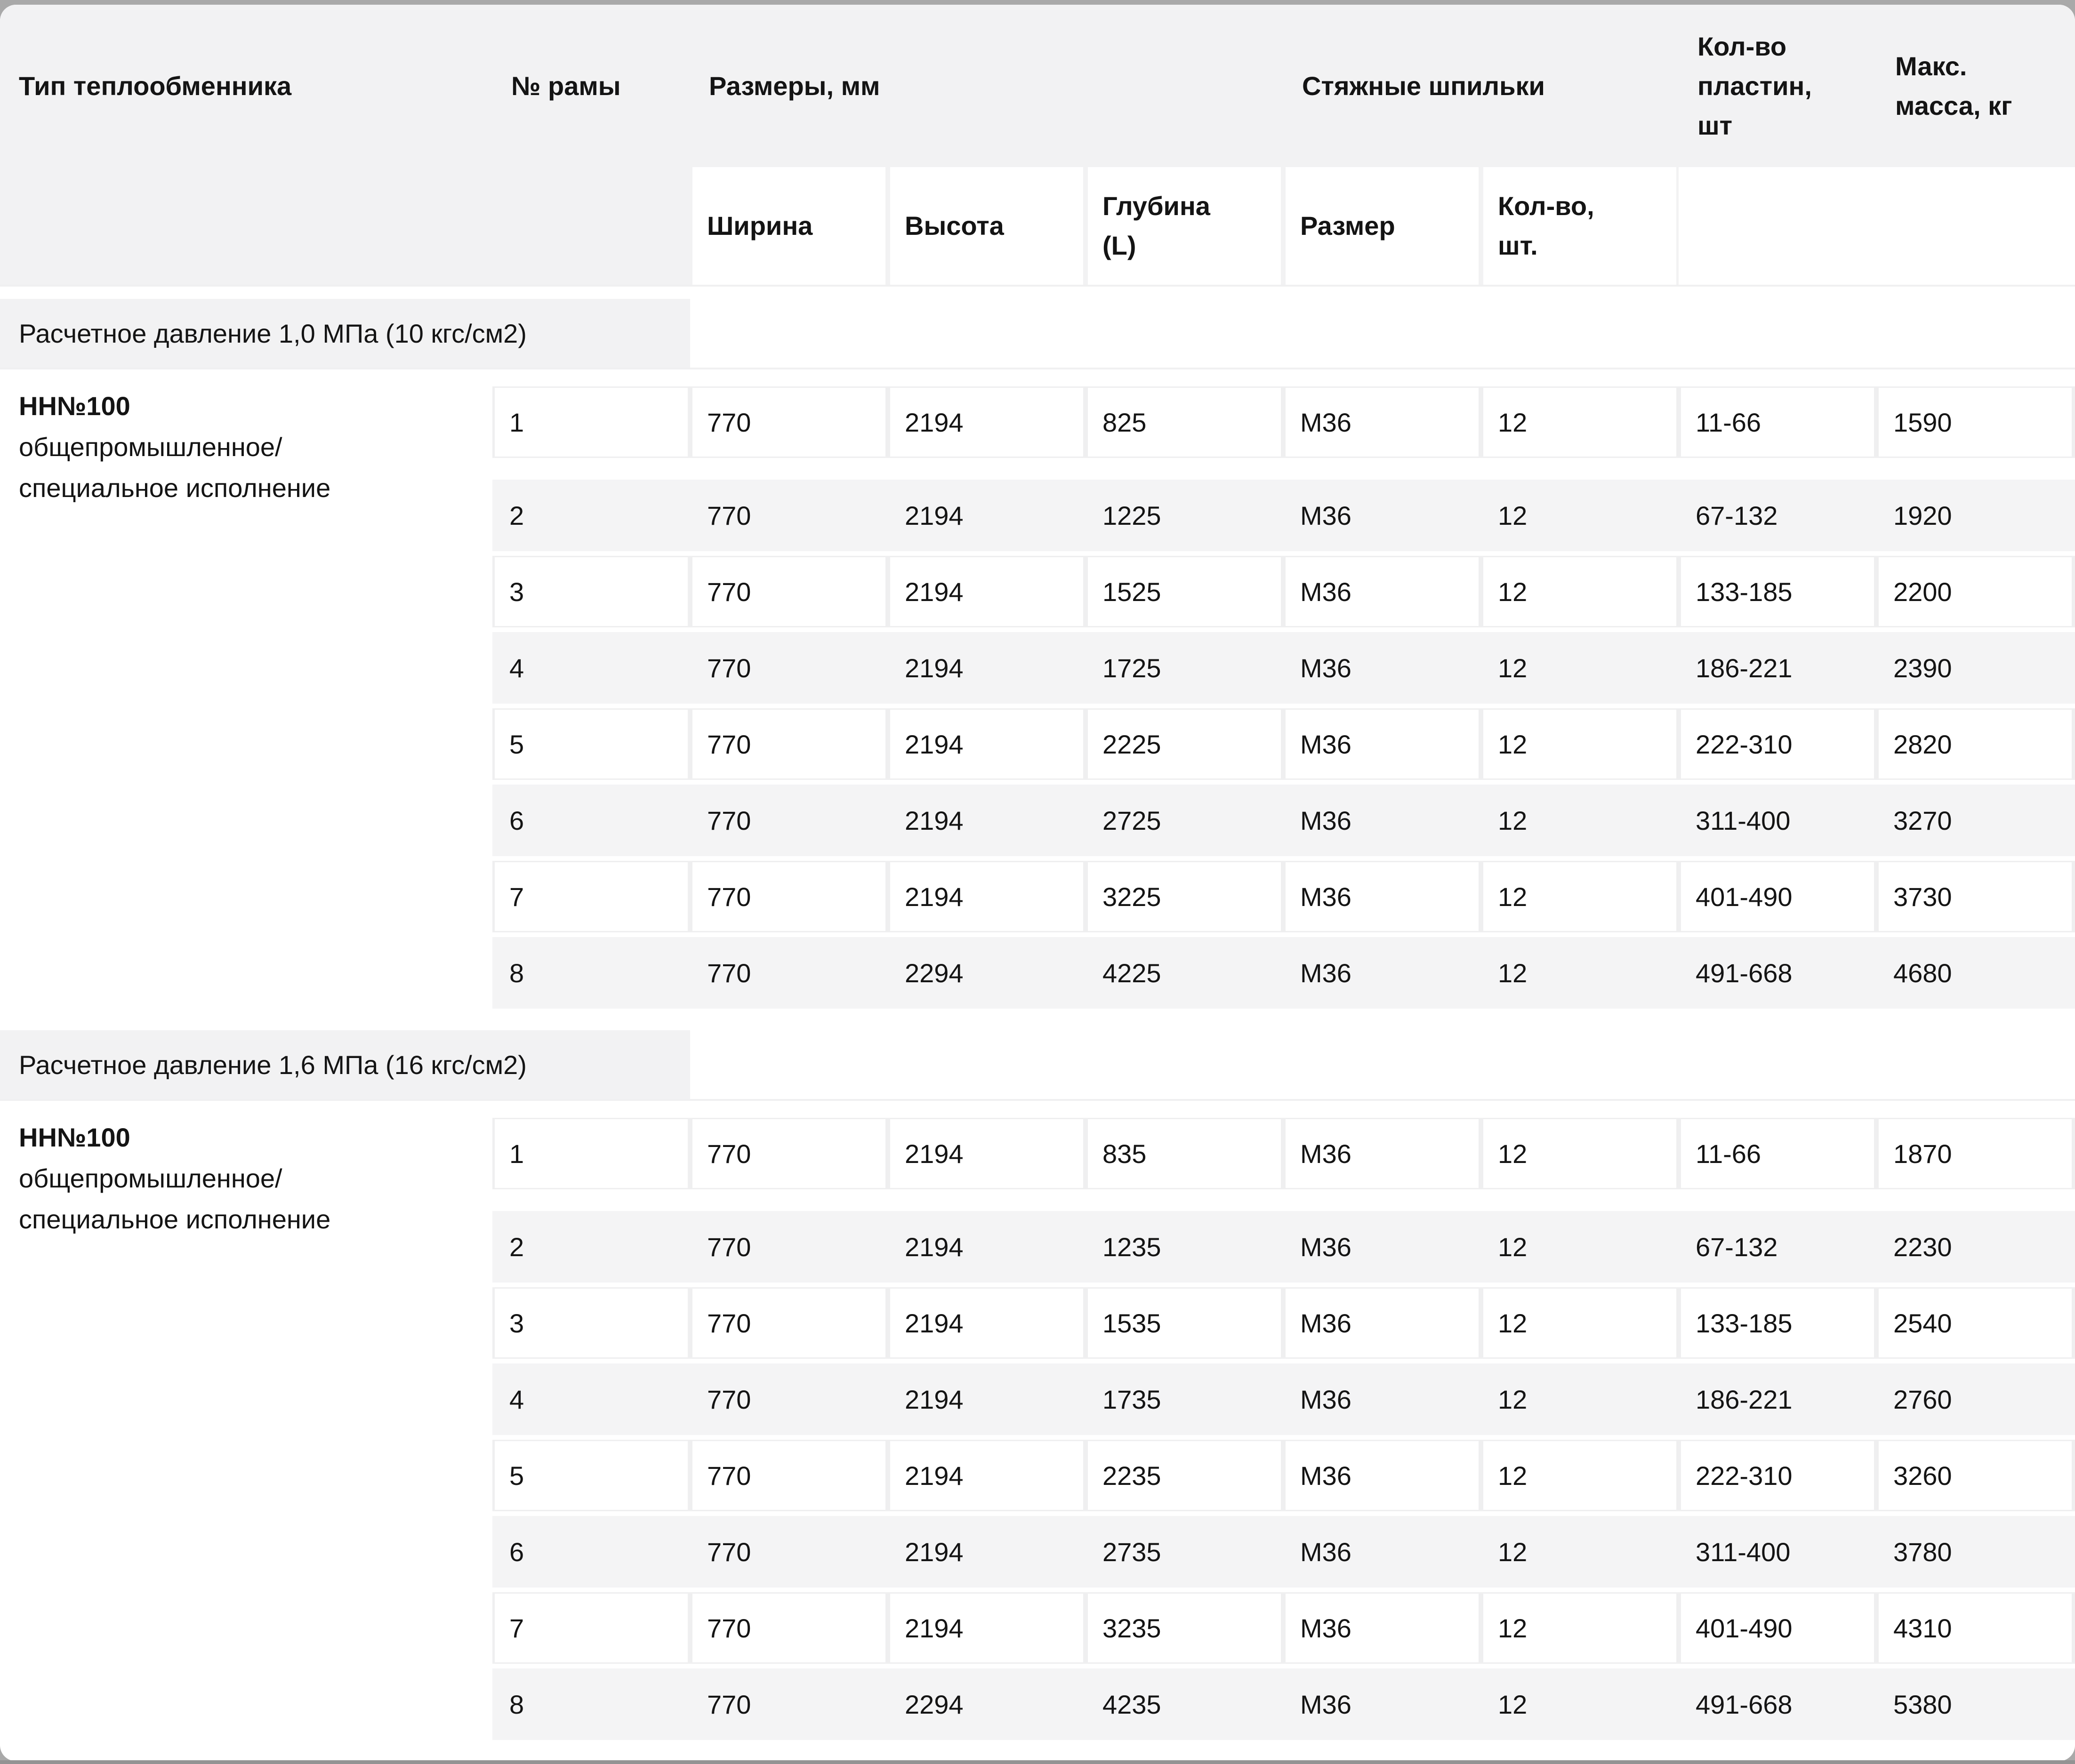 This screenshot has width=2075, height=1764. What do you see at coordinates (1132, 973) in the screenshot?
I see `table-cell: 4225` at bounding box center [1132, 973].